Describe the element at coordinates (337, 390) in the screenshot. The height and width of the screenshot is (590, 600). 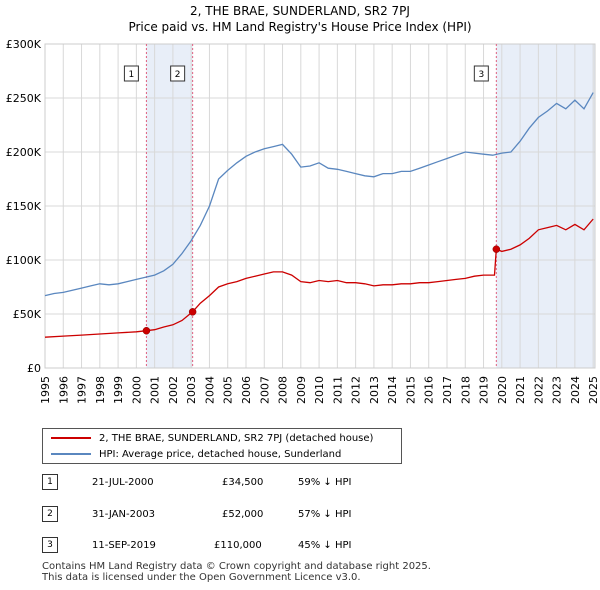
I see `x-tick-label: 2011` at that location.